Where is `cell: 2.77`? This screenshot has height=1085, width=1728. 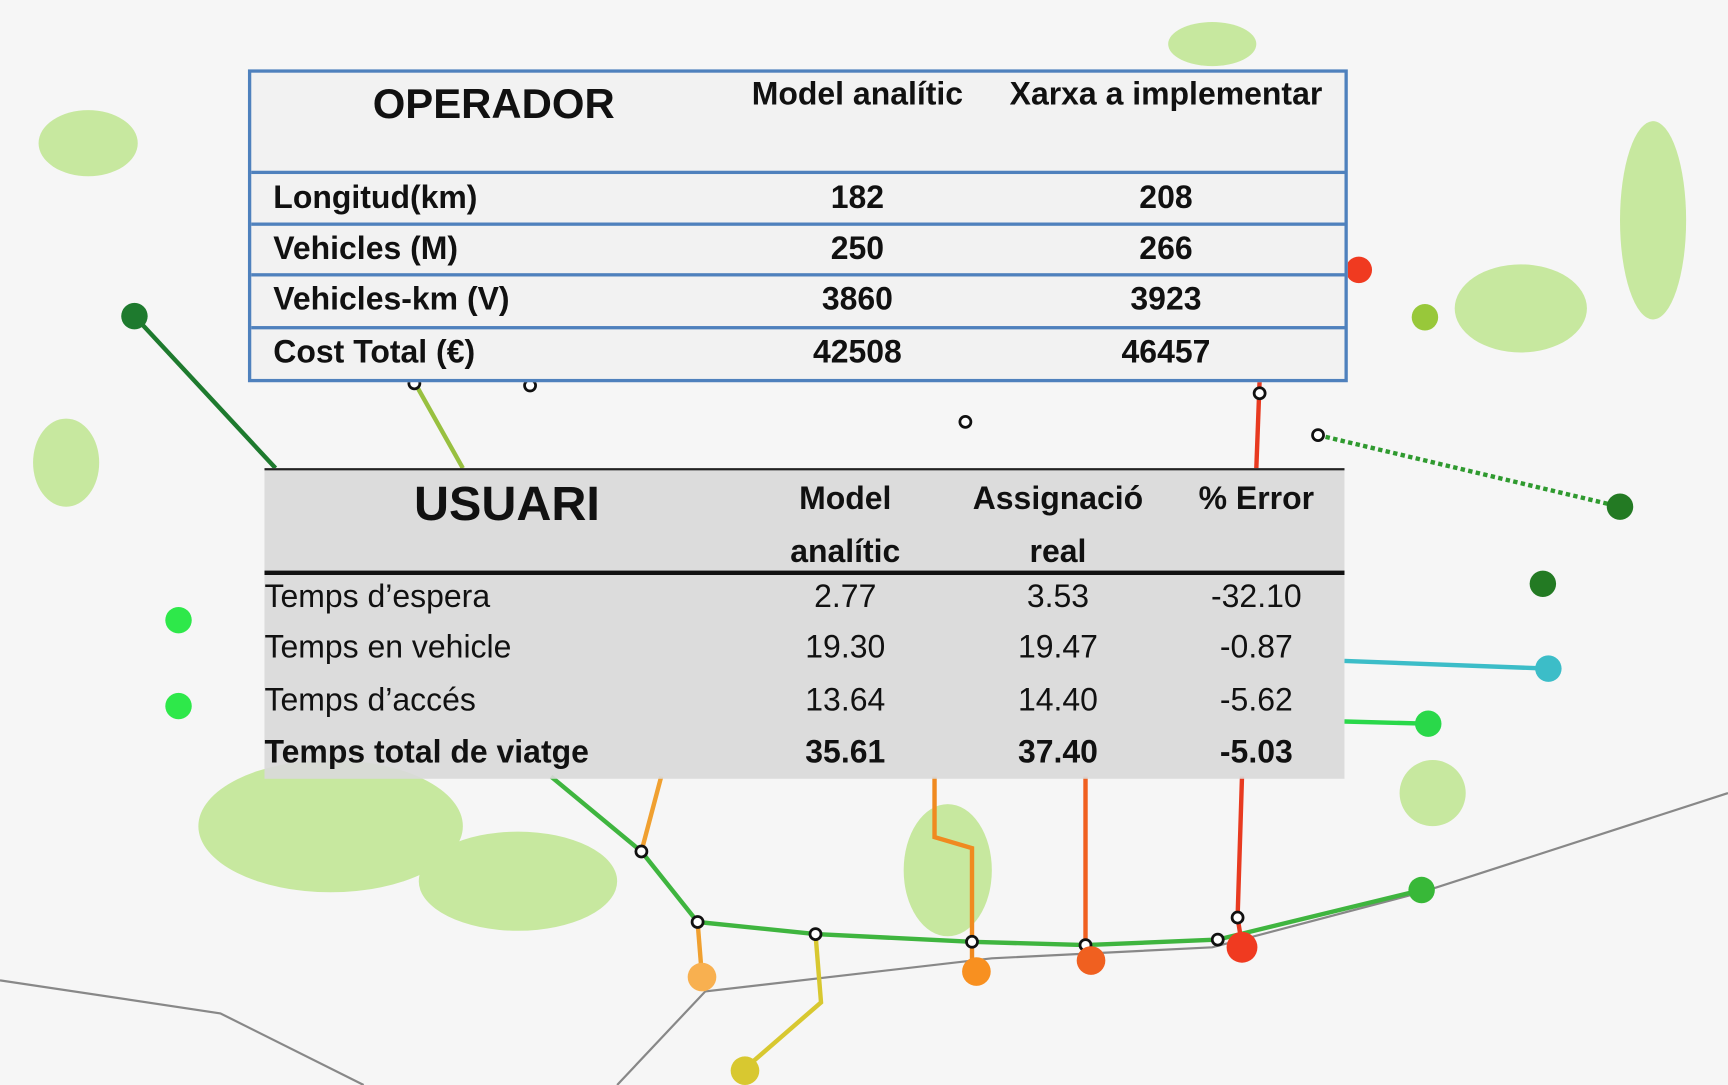
cell: 2.77 is located at coordinates (845, 597).